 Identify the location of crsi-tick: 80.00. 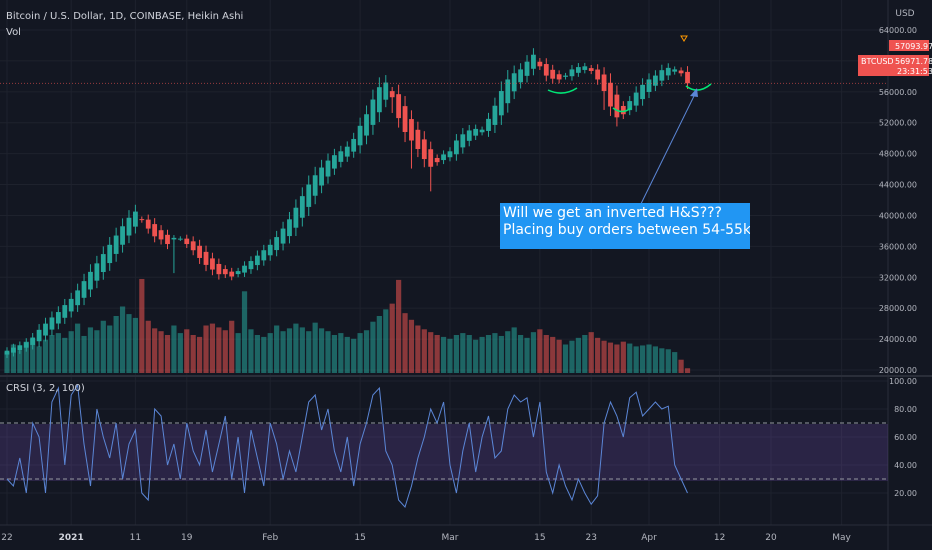
(905, 409).